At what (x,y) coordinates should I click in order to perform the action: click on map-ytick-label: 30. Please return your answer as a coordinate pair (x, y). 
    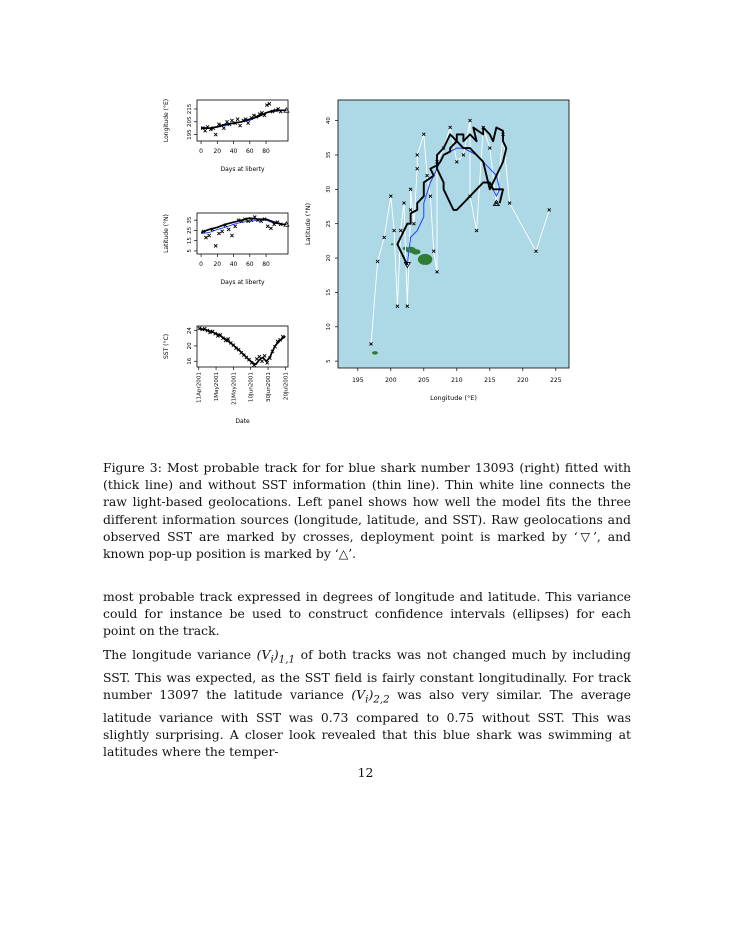
    Looking at the image, I should click on (329, 188).